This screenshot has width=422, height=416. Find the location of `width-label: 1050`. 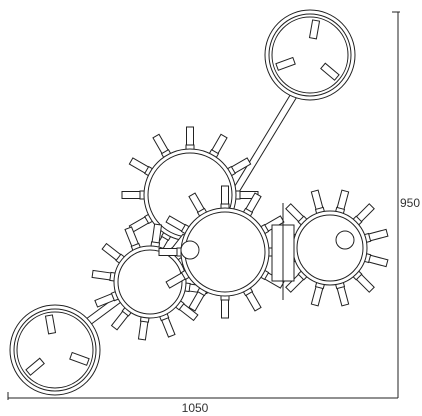

width-label: 1050 is located at coordinates (195, 408).